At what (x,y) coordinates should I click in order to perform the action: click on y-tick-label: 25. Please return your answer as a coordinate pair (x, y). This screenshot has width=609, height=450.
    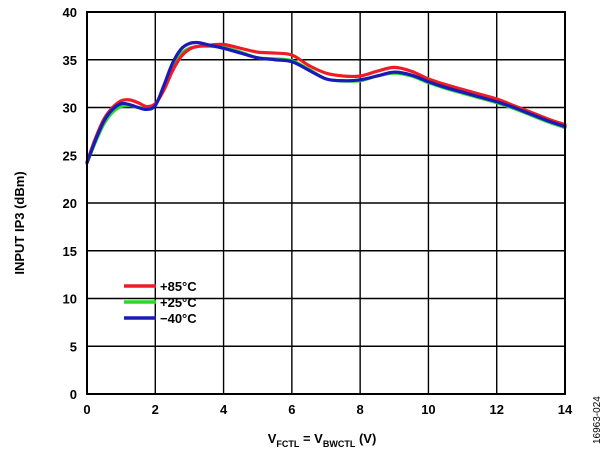
    Looking at the image, I should click on (70, 155).